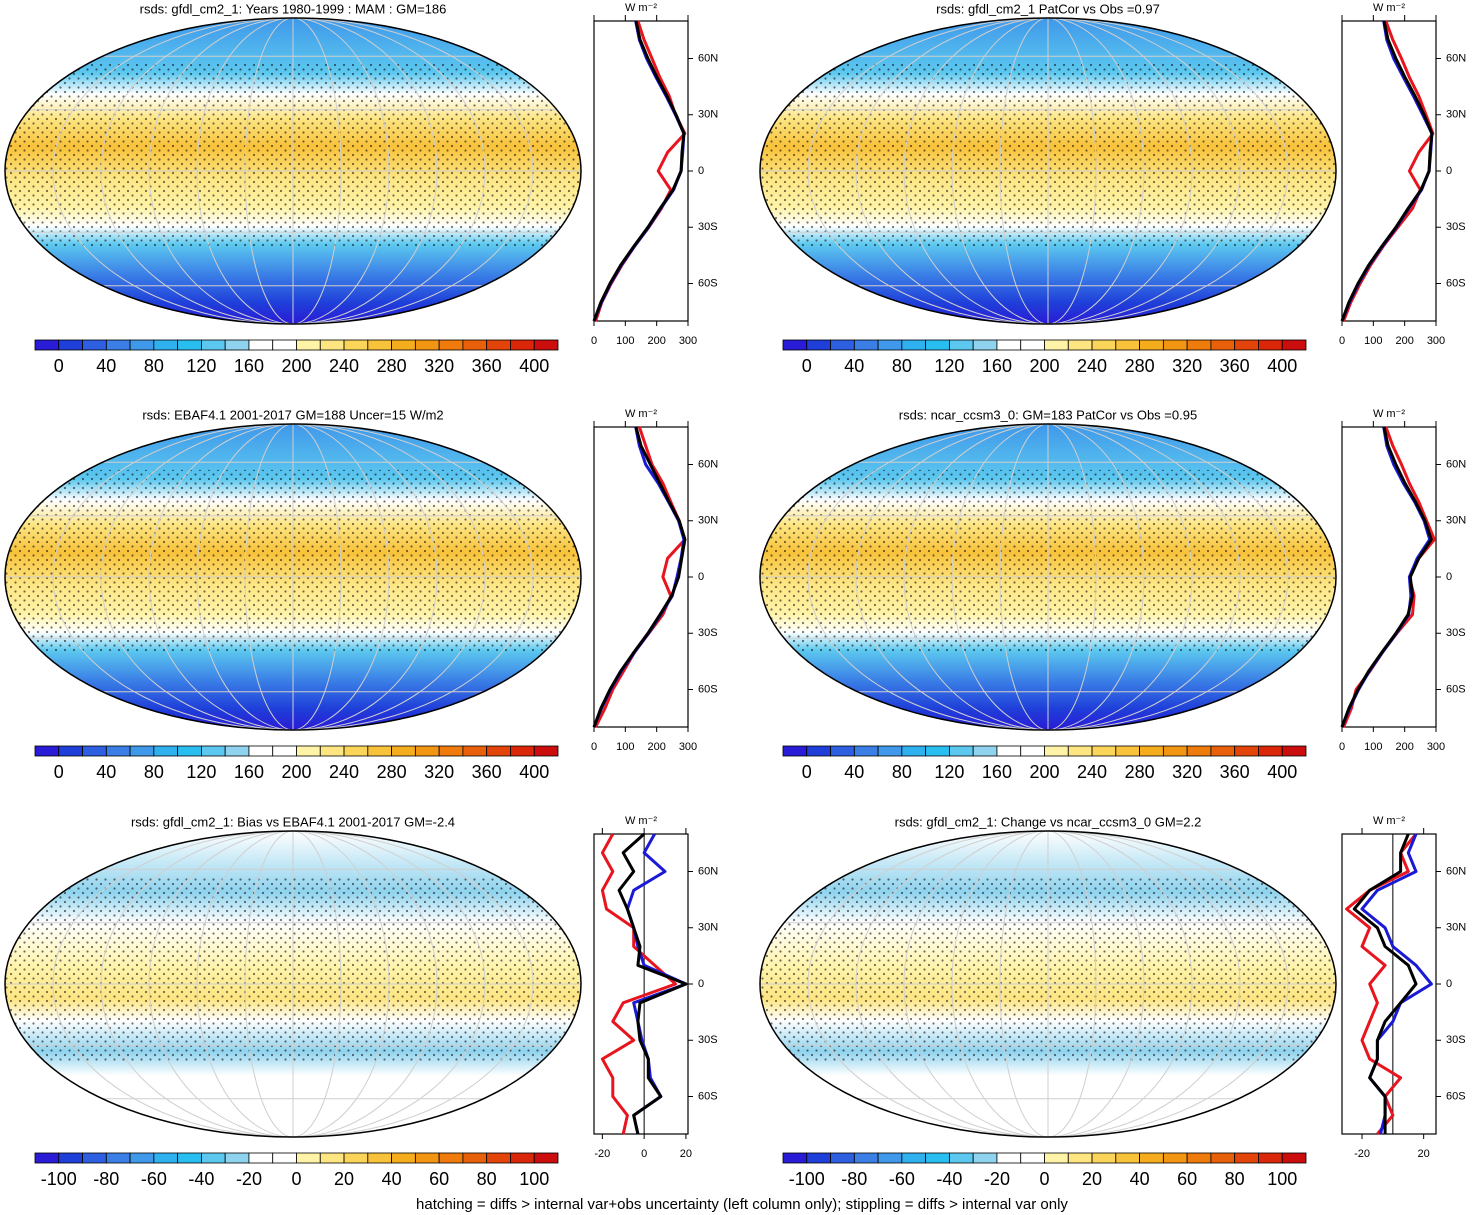 The width and height of the screenshot is (1483, 1215). What do you see at coordinates (296, 772) in the screenshot?
I see `colorbar-label: 200` at bounding box center [296, 772].